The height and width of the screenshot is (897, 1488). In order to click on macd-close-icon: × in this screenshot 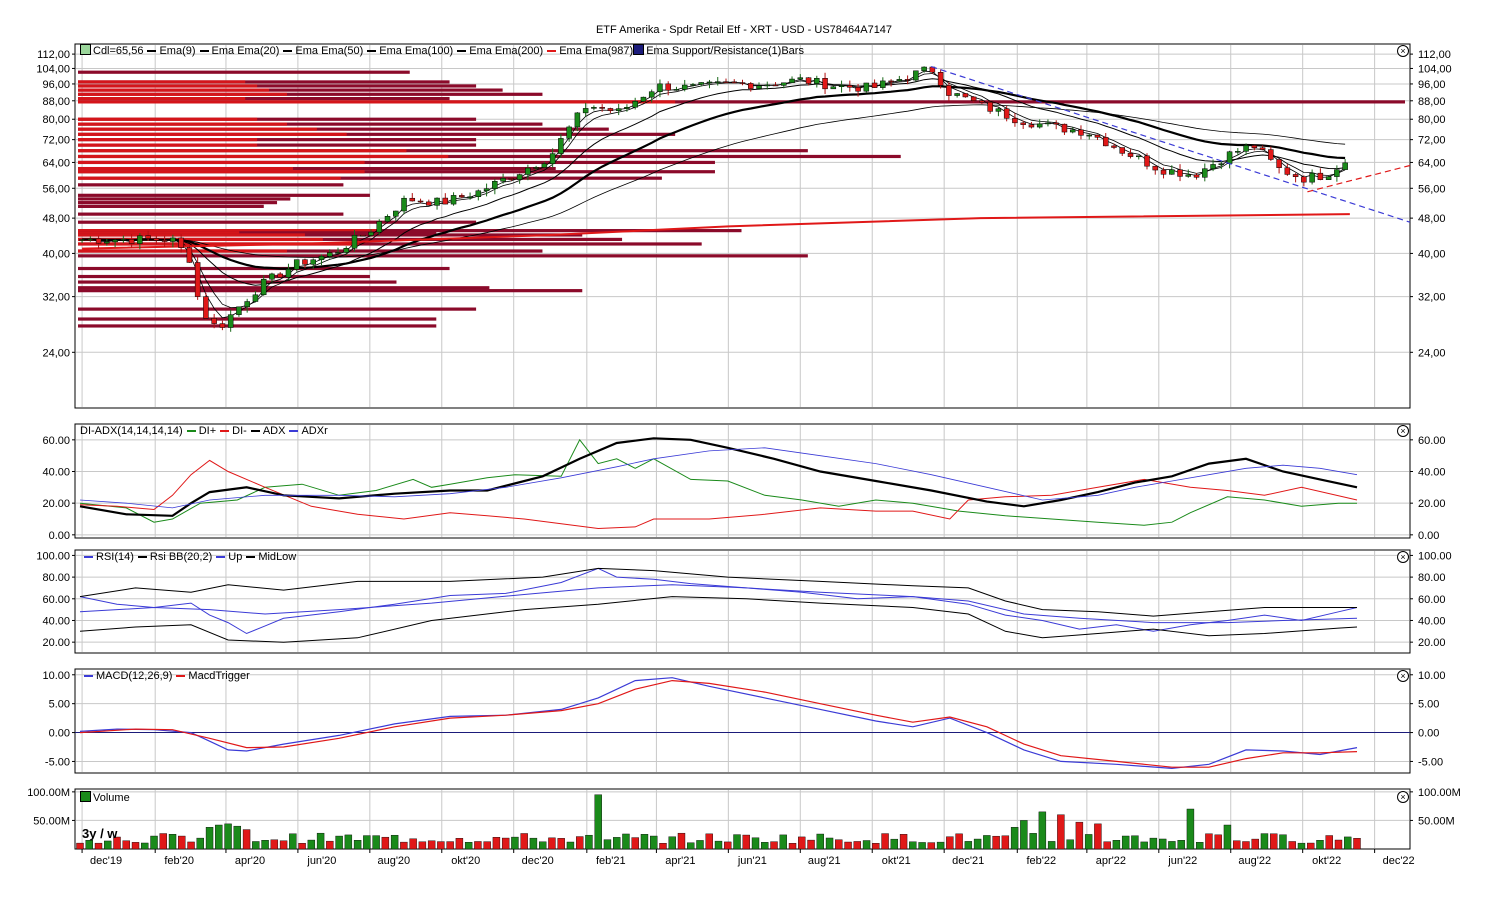, I will do `click(1403, 676)`.